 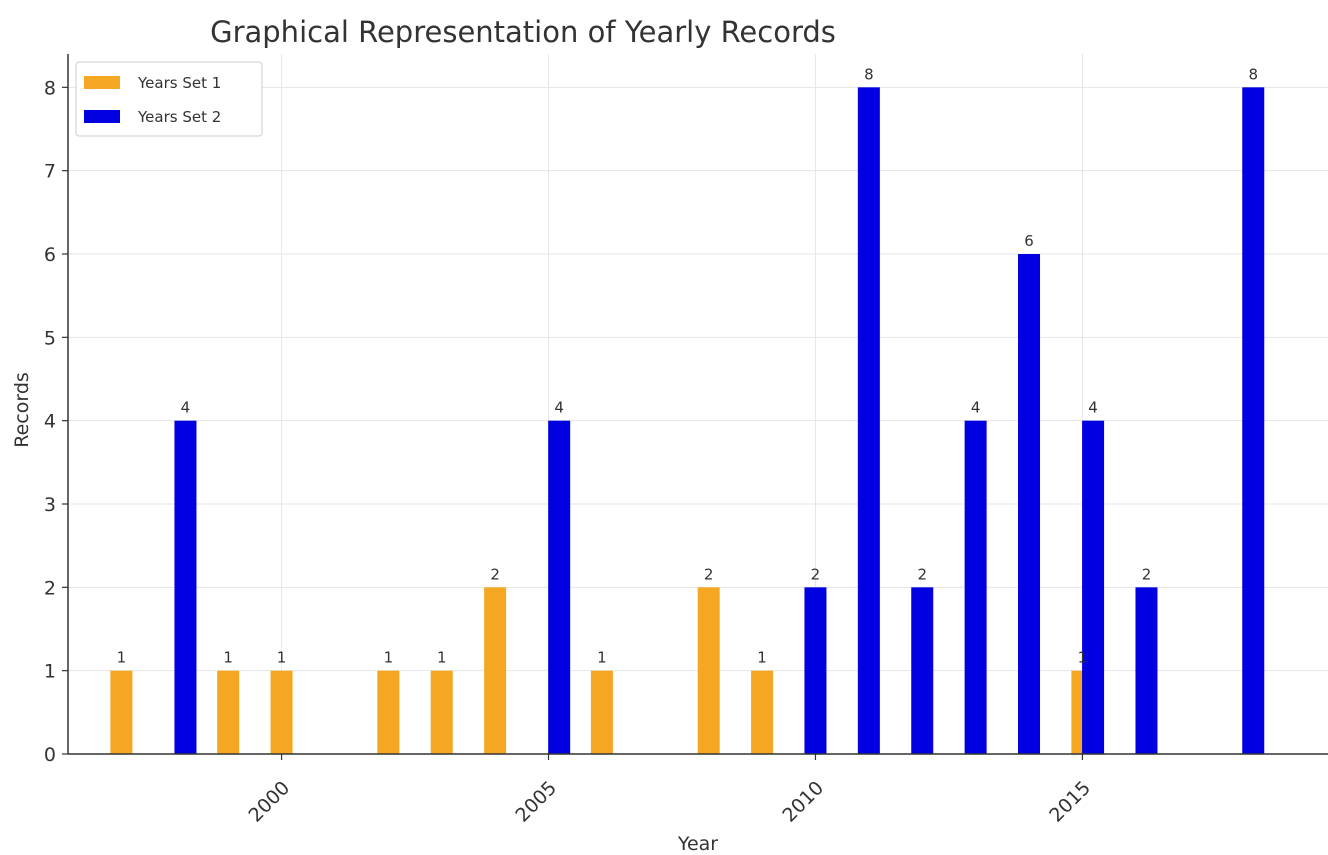 I want to click on y-tick-label: 8, so click(x=50, y=88).